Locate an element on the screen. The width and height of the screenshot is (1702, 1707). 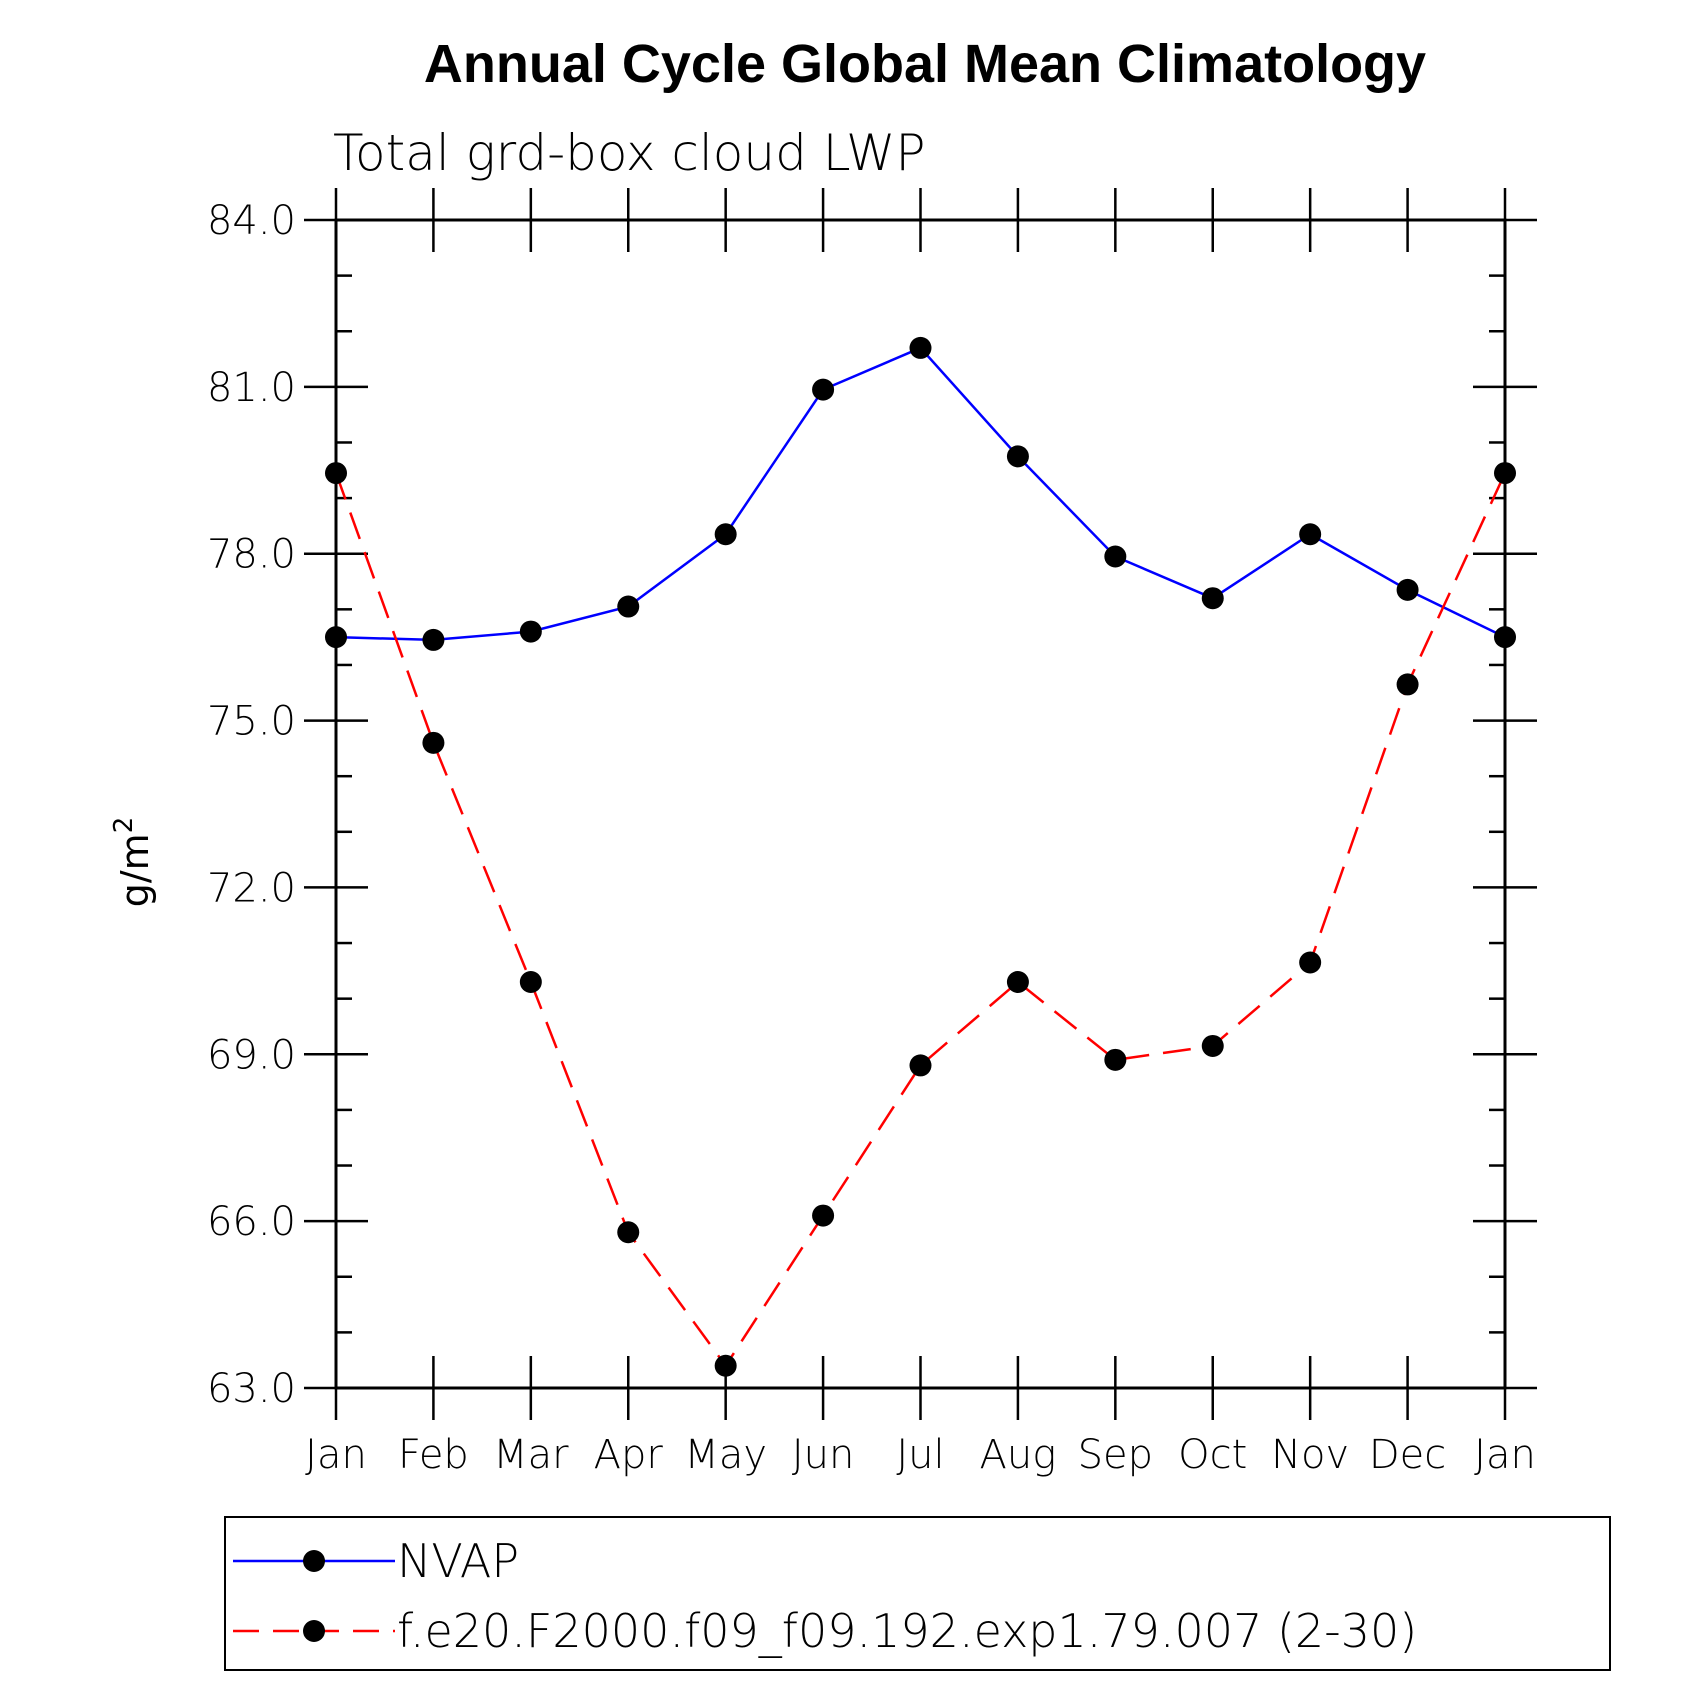
x-tick-label: Apr is located at coordinates (629, 1455).